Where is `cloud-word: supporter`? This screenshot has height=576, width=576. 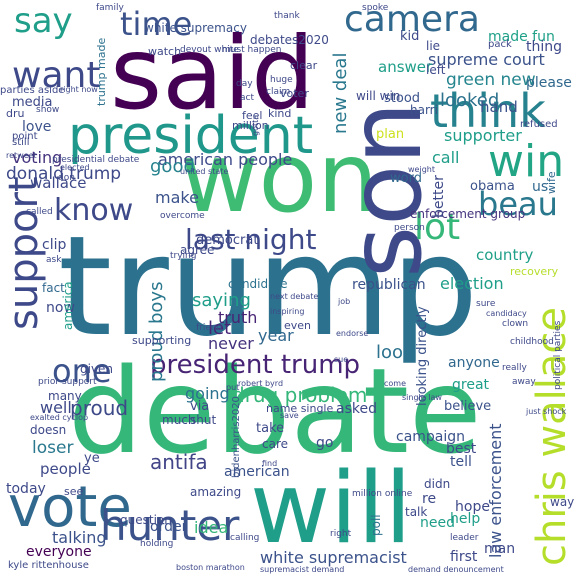
cloud-word: supporter is located at coordinates (483, 135).